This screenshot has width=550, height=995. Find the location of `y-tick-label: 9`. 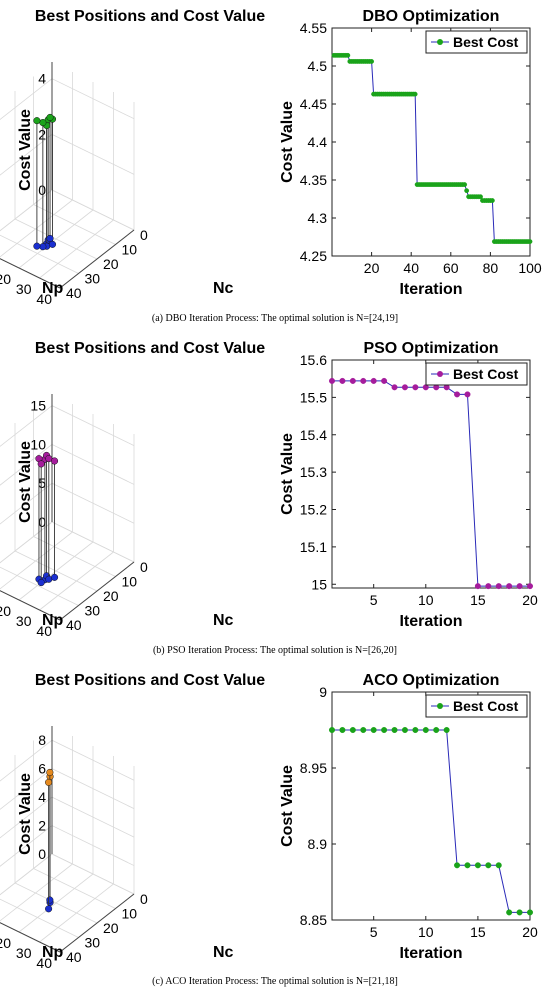

y-tick-label: 9 is located at coordinates (323, 692).